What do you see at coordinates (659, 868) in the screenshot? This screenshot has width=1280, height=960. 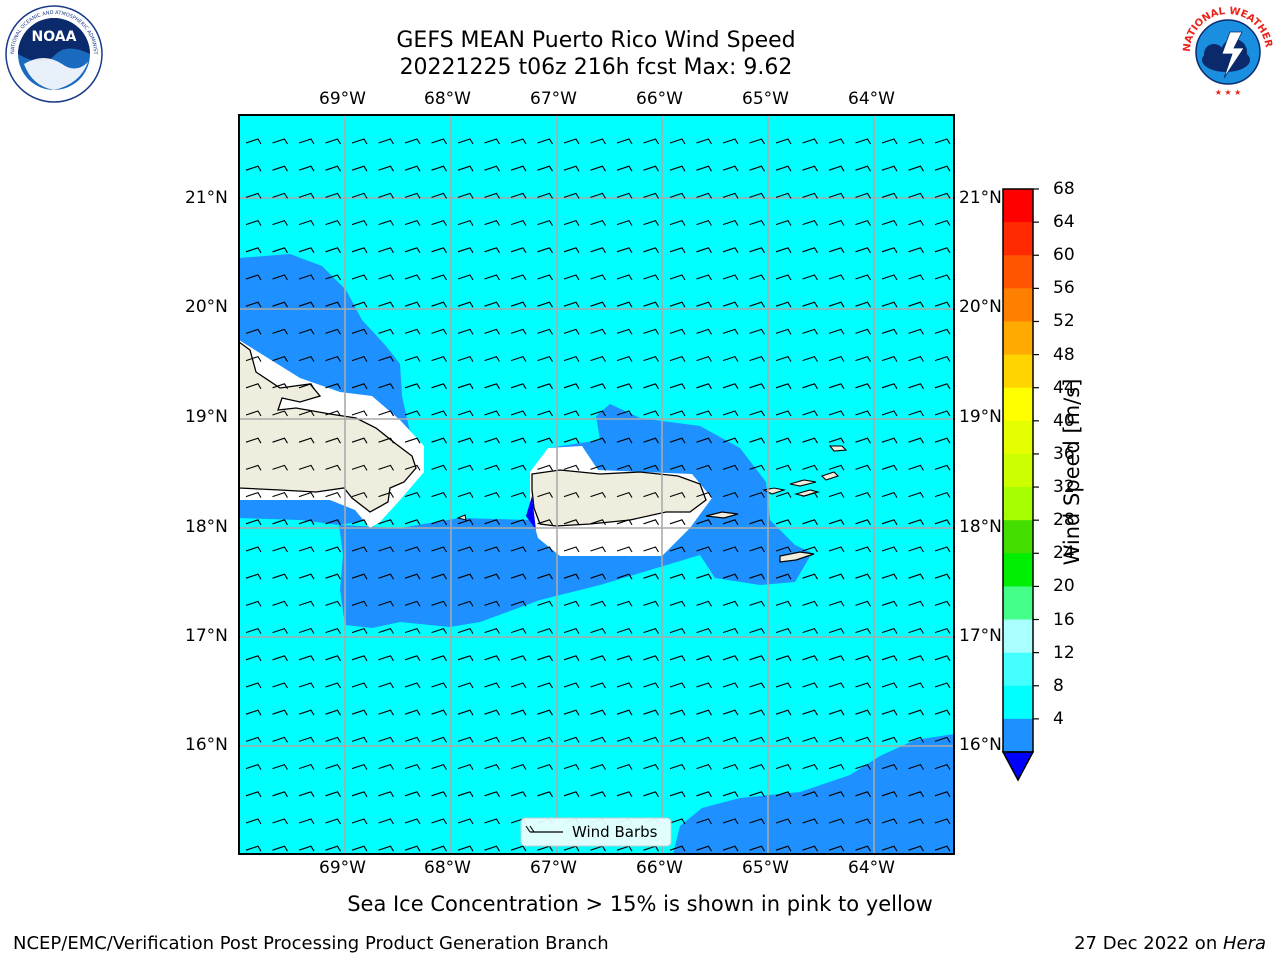 I see `bottom-lon-label: 66°W` at bounding box center [659, 868].